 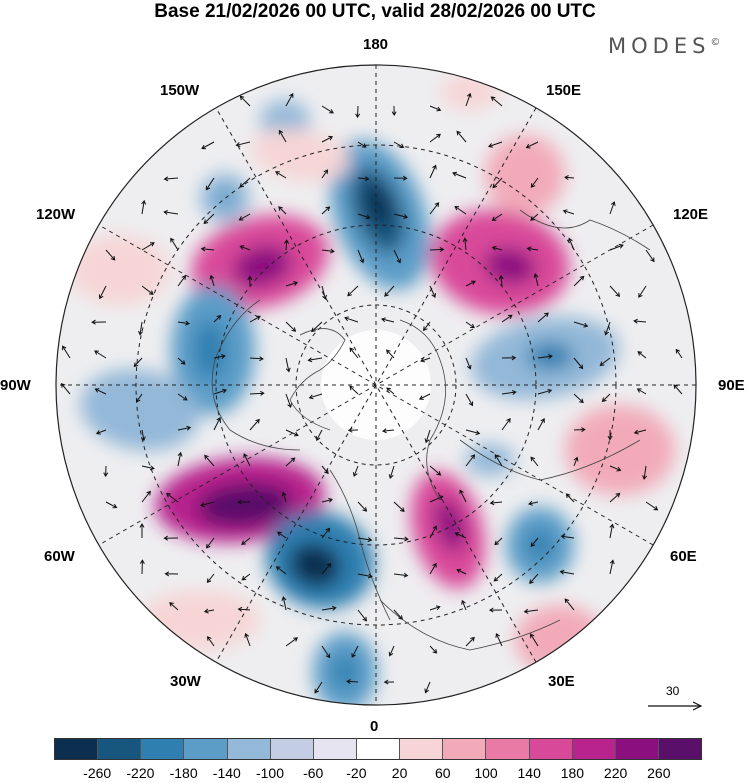 I want to click on lon-label-60e: 60E, so click(x=683, y=556).